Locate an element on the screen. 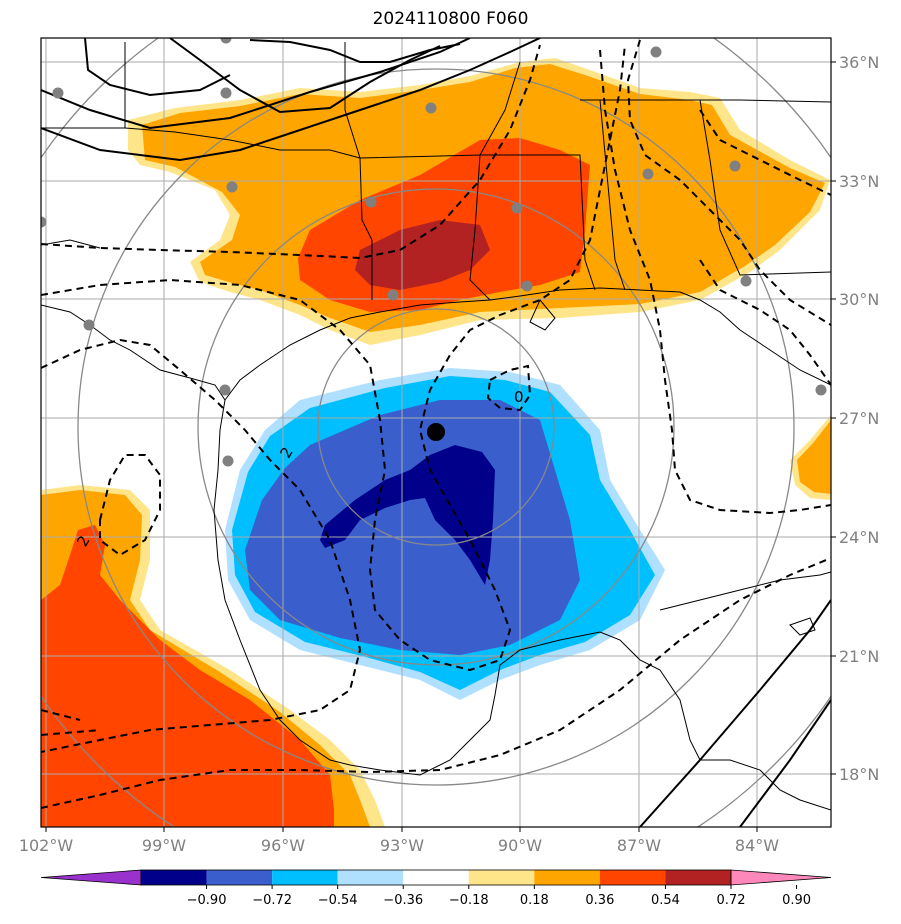 Image resolution: width=901 pixels, height=924 pixels. colorbar-tick-label: 0.18 is located at coordinates (534, 900).